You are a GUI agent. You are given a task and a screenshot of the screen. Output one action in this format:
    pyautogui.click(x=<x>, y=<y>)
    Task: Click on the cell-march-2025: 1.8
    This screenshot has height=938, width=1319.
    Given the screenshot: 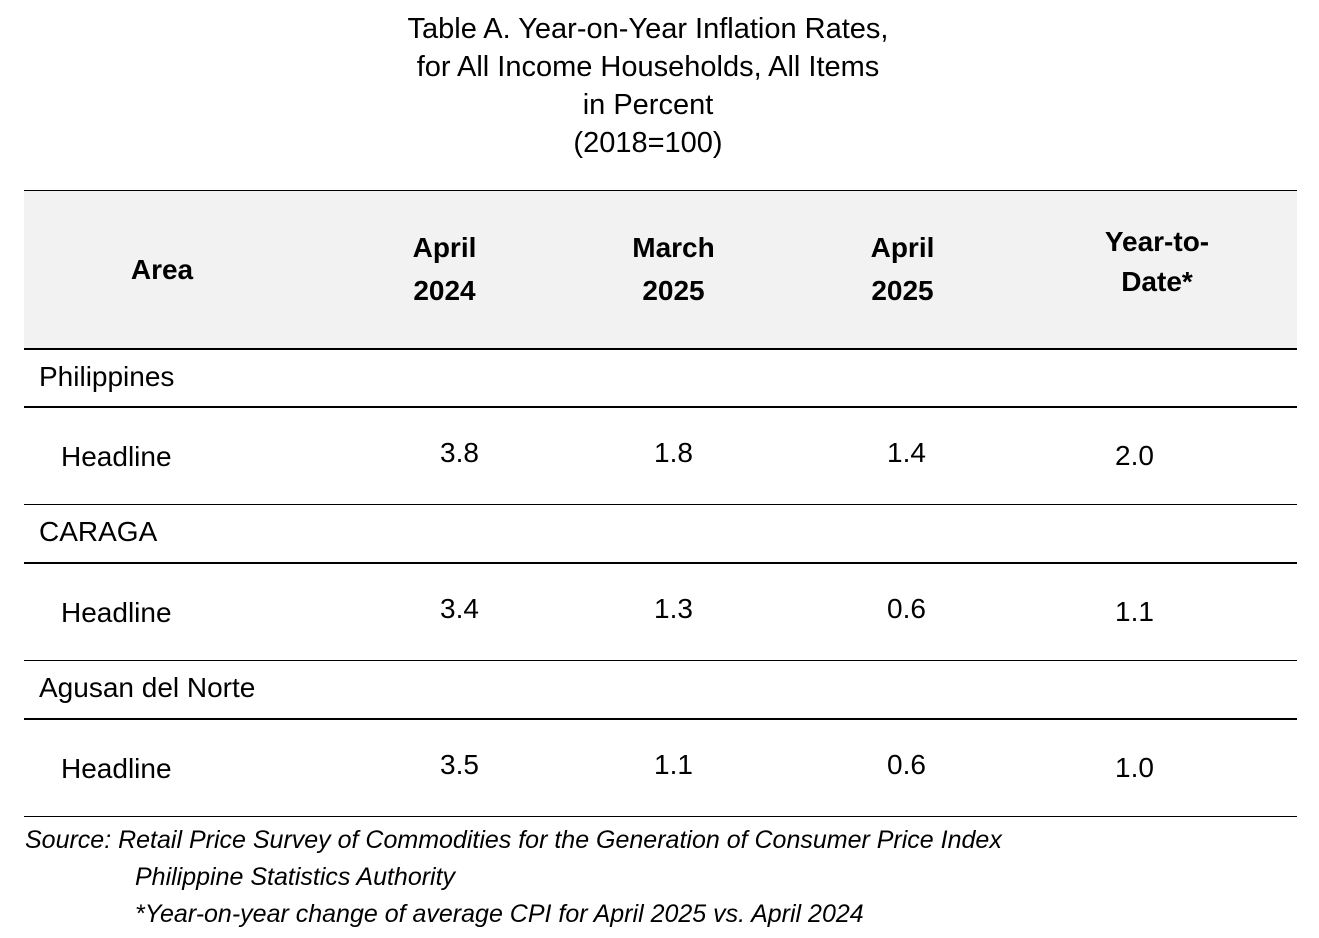 What is the action you would take?
    pyautogui.click(x=673, y=455)
    